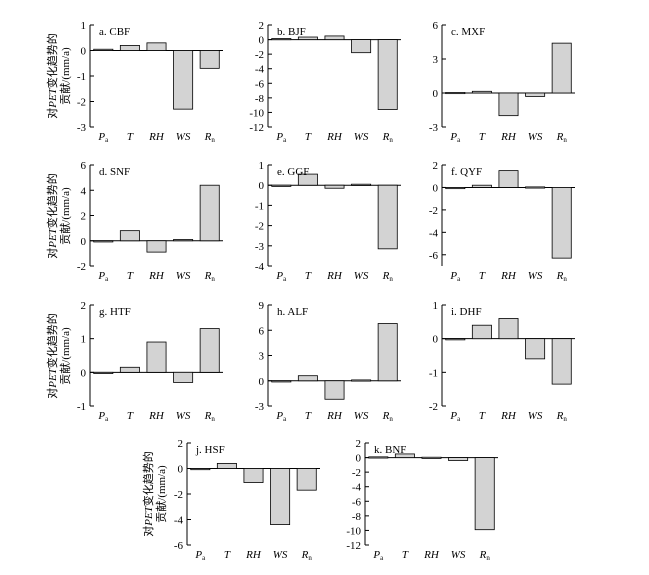 Image resolution: width=649 pixels, height=575 pixels. Describe the element at coordinates (466, 172) in the screenshot. I see `panel-title: f. QYF` at that location.